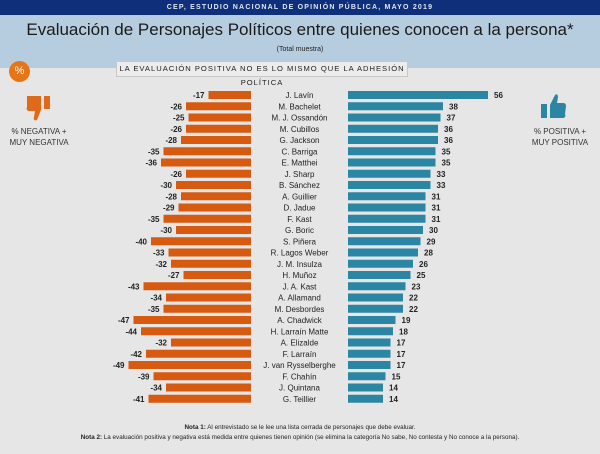 This screenshot has height=454, width=600. Describe the element at coordinates (39, 131) in the screenshot. I see `negative-legend-line1: % NEGATIVA +` at that location.